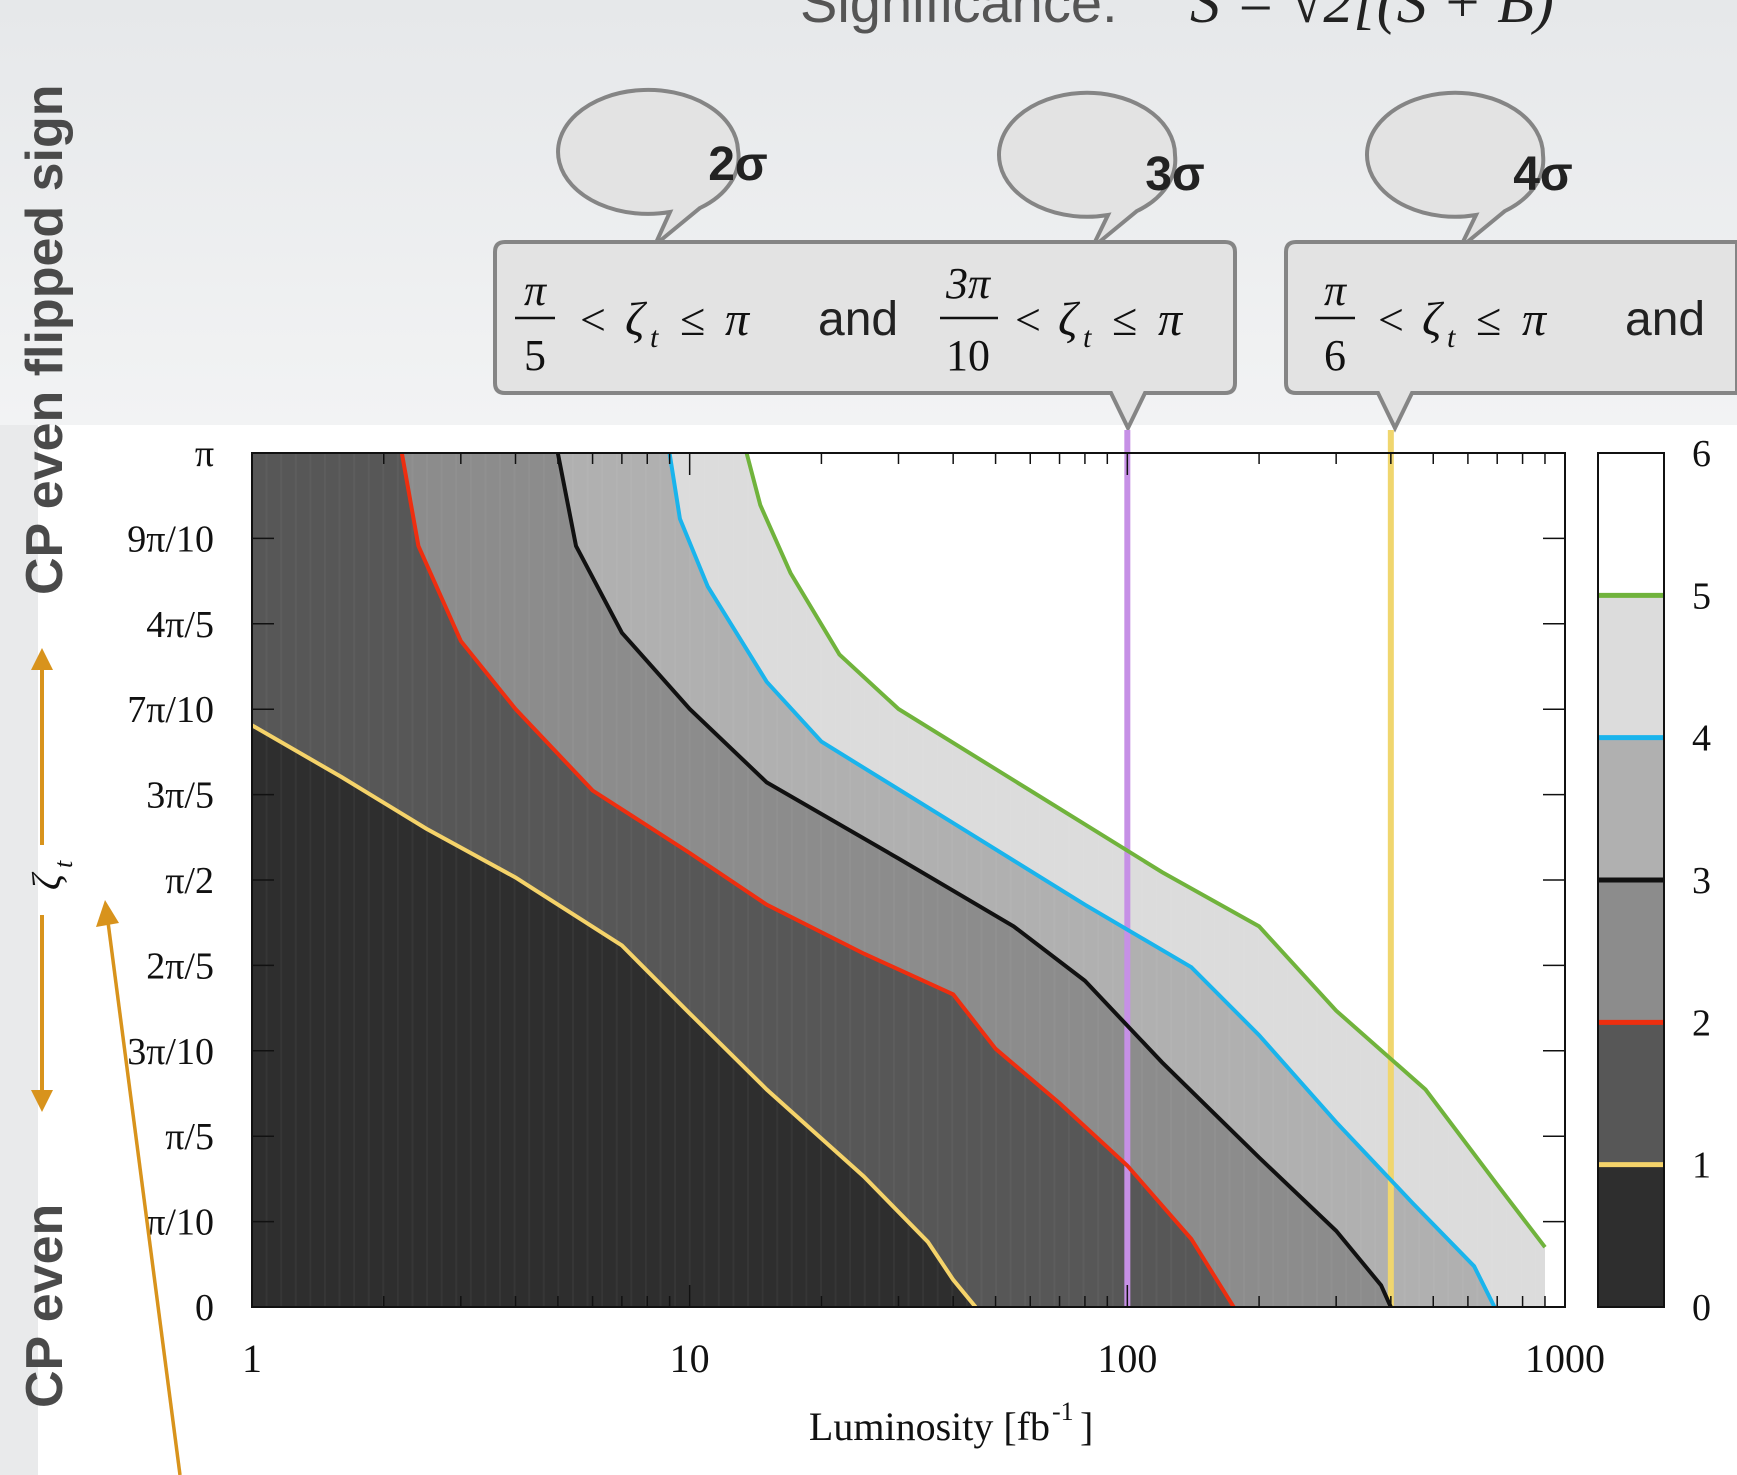 The width and height of the screenshot is (1737, 1475). I want to click on y-tick-label: 4π/5, so click(180, 625).